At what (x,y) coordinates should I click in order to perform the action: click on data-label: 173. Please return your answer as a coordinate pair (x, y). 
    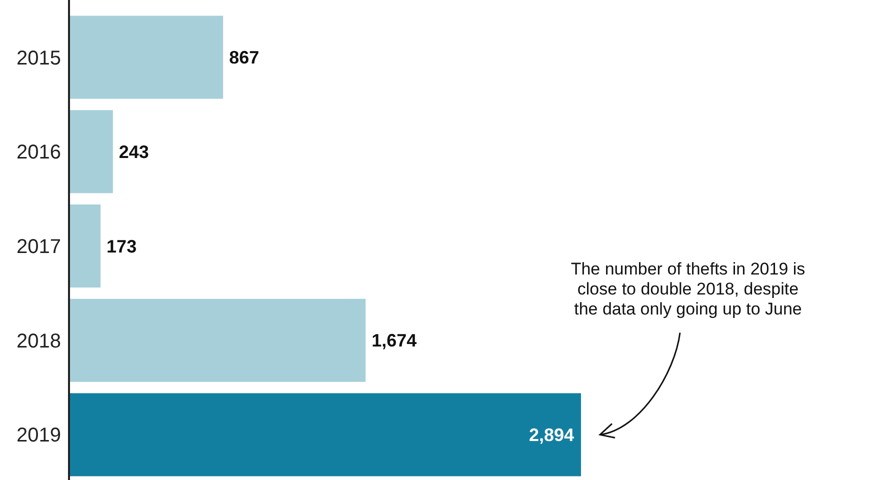
    Looking at the image, I should click on (121, 246).